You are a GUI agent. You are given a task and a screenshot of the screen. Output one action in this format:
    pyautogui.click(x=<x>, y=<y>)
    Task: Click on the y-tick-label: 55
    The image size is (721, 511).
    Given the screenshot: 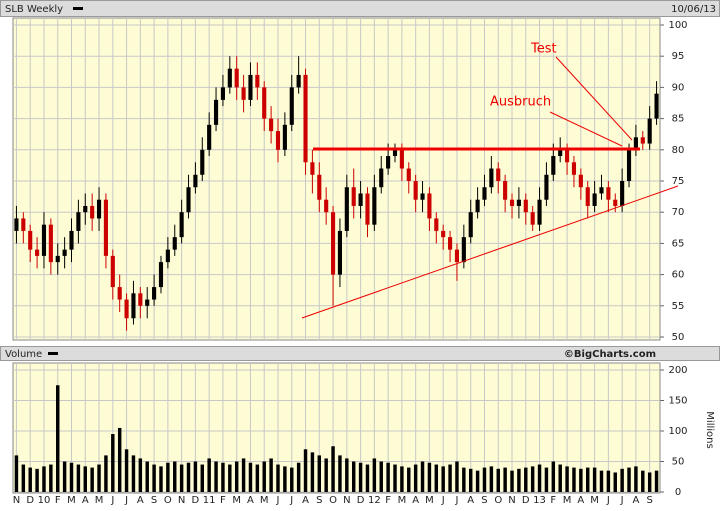 What is the action you would take?
    pyautogui.click(x=678, y=306)
    